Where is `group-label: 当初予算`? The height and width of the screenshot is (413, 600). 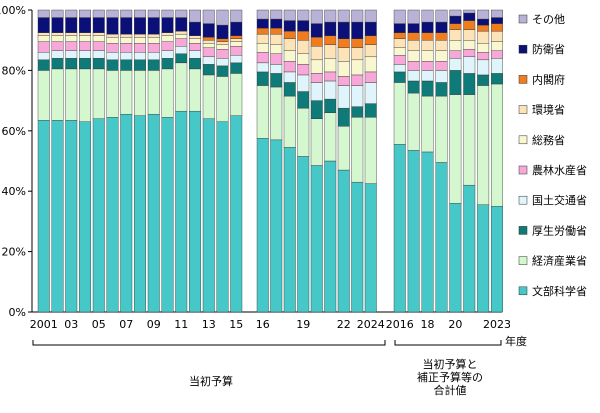
group-label: 当初予算 is located at coordinates (211, 381).